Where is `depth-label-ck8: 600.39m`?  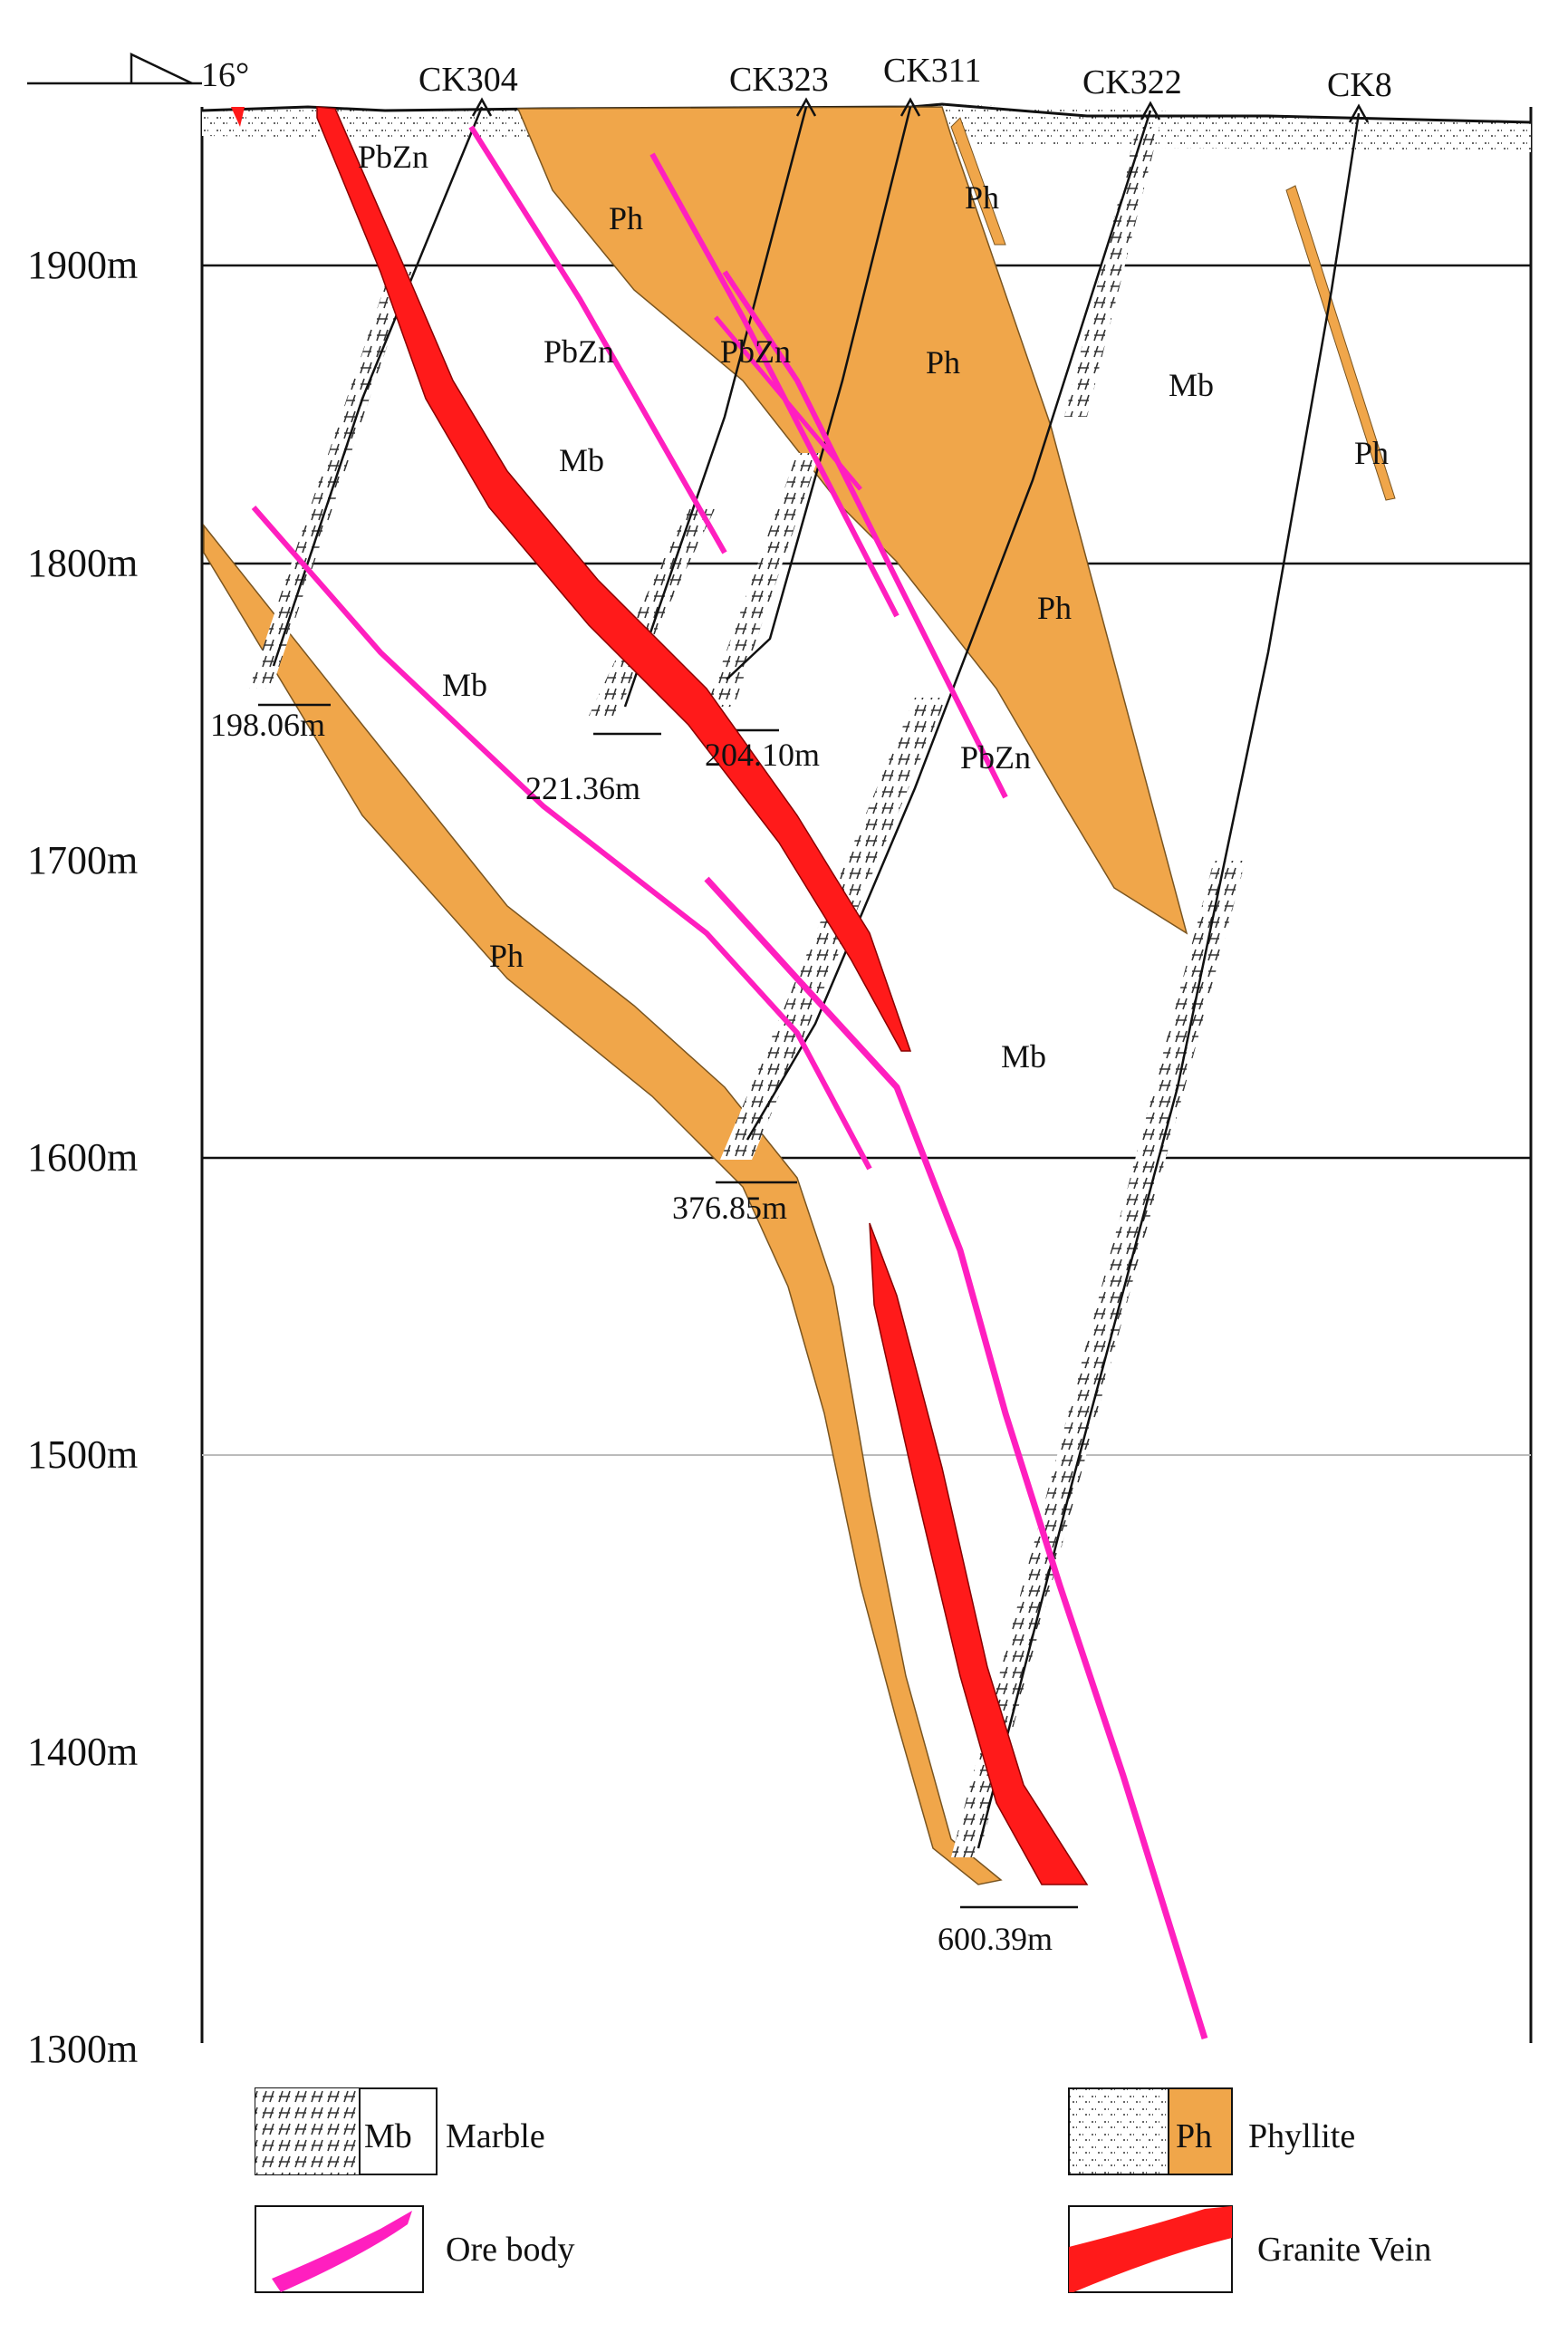
depth-label-ck8: 600.39m is located at coordinates (995, 1939).